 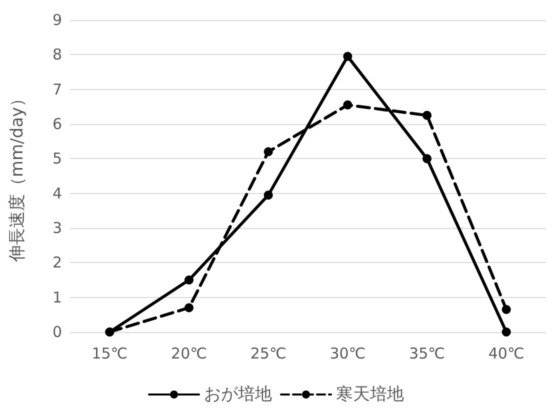 I want to click on x-tick-label: 15℃, so click(x=110, y=353).